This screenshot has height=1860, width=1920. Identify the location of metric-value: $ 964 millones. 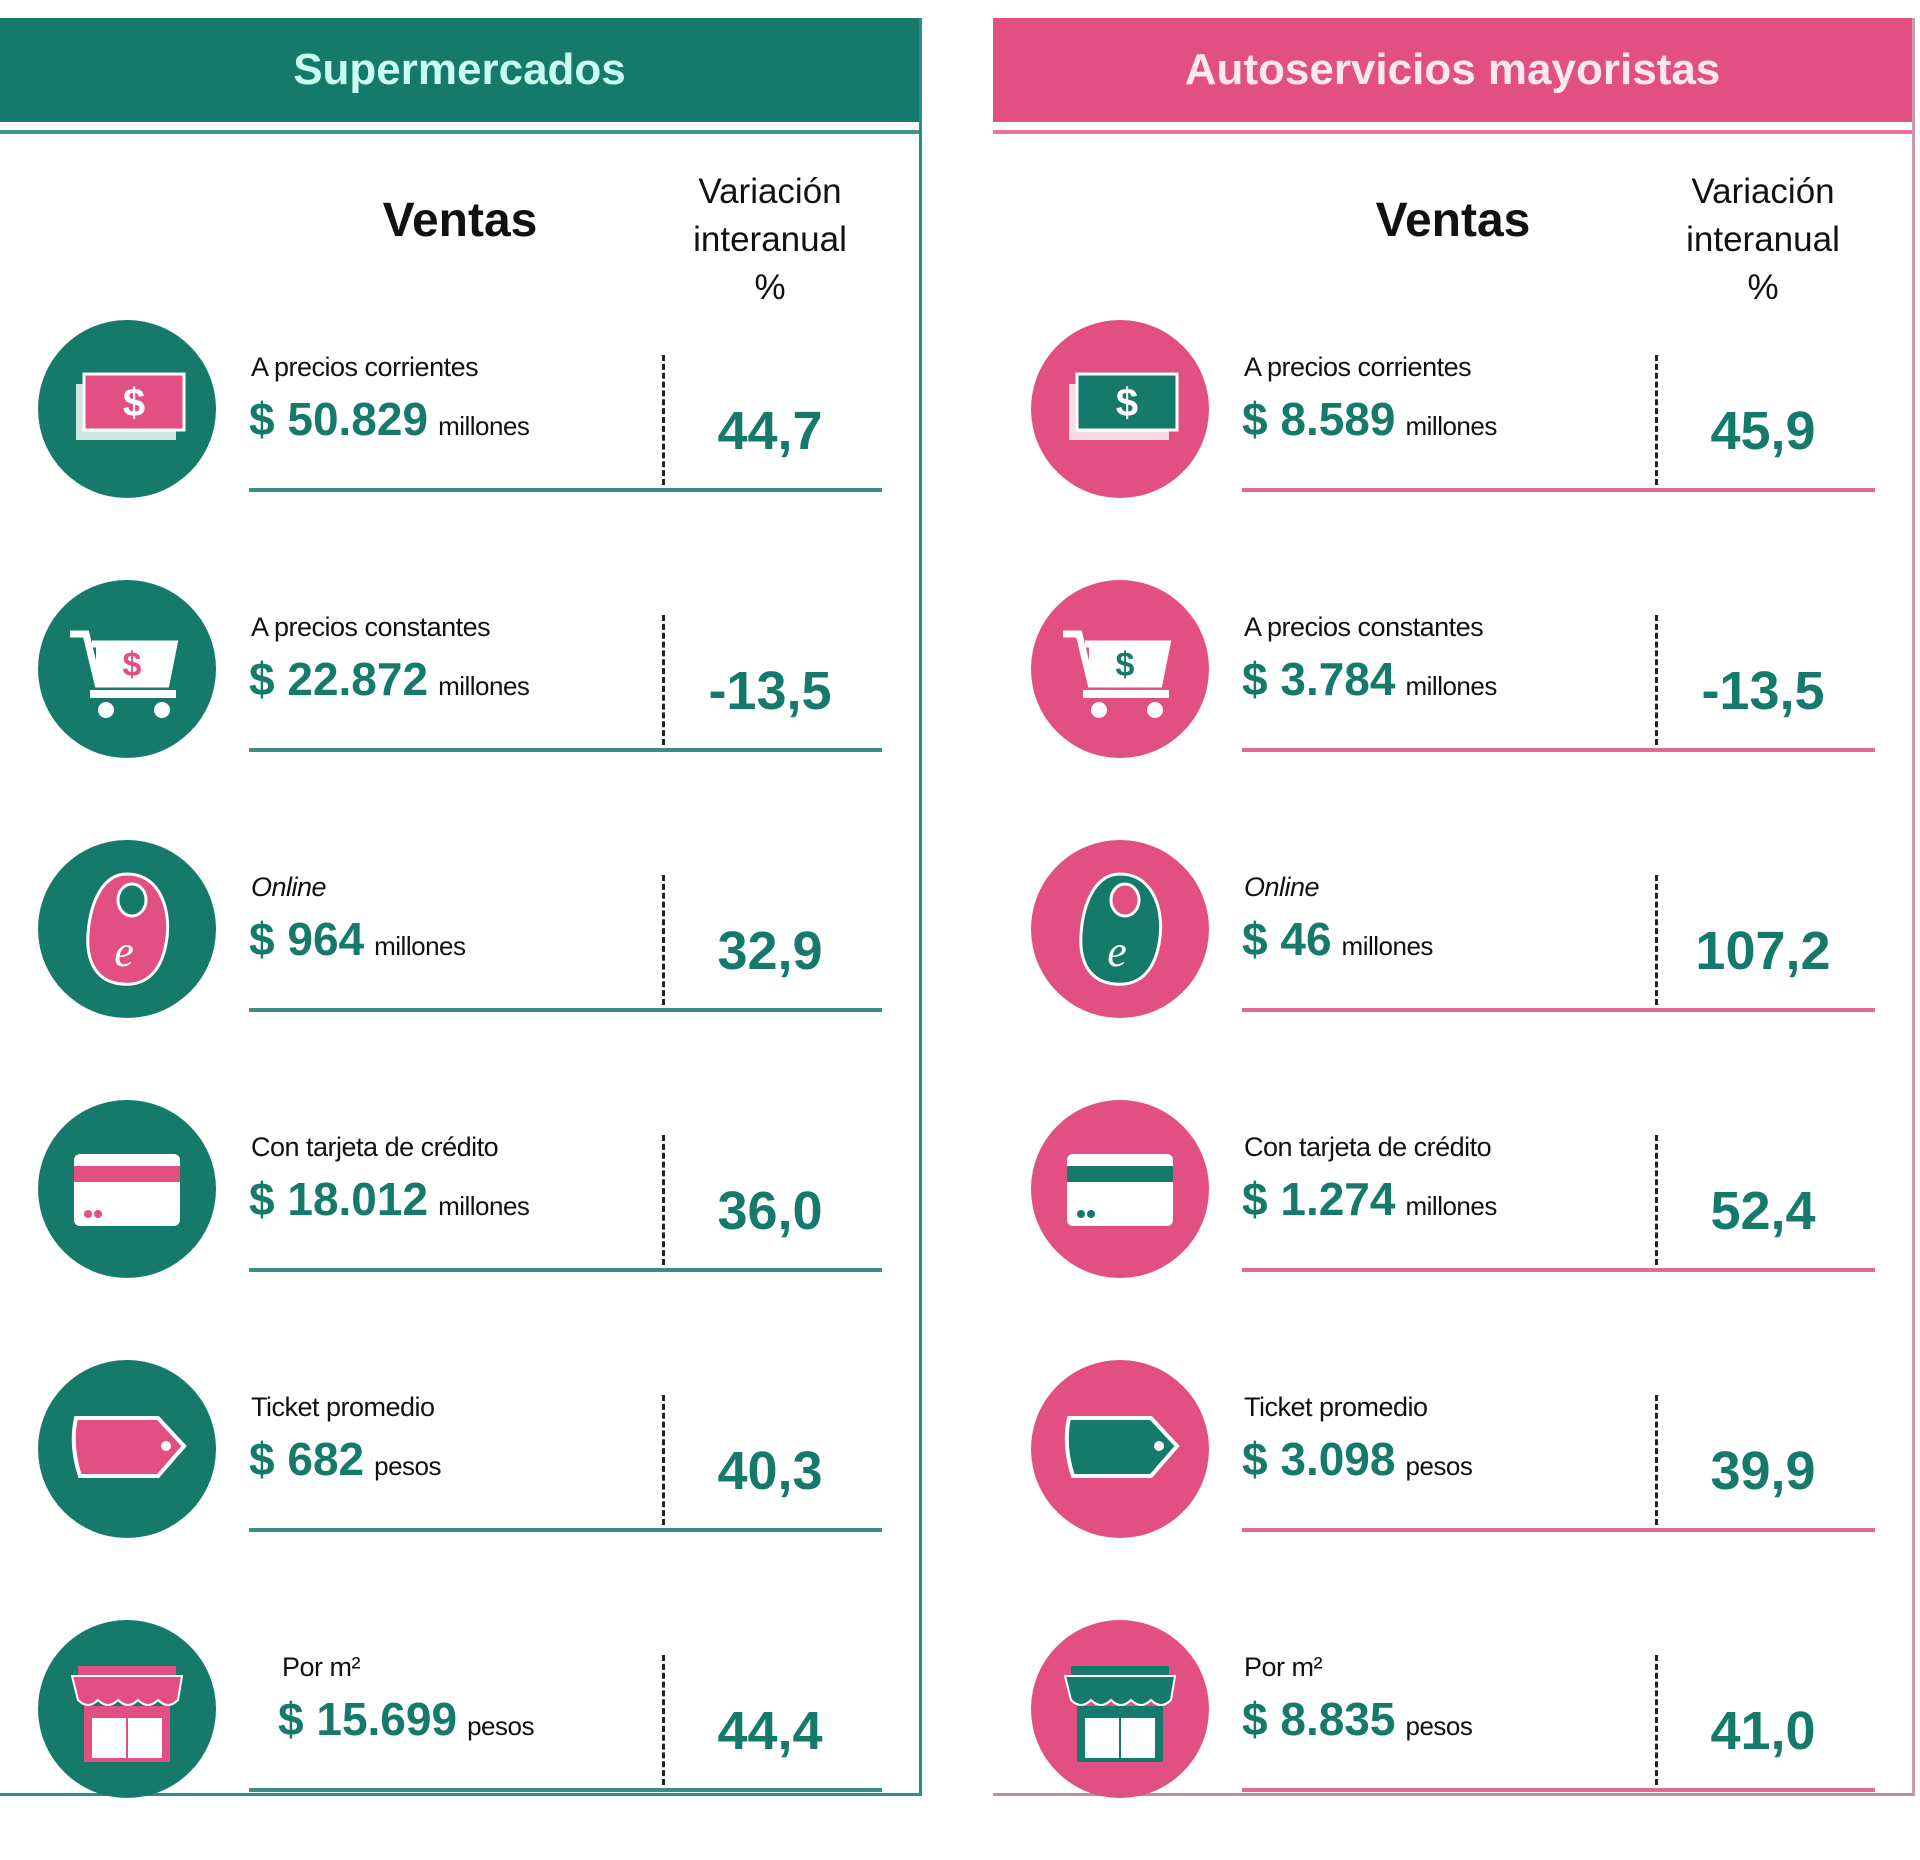
(357, 939).